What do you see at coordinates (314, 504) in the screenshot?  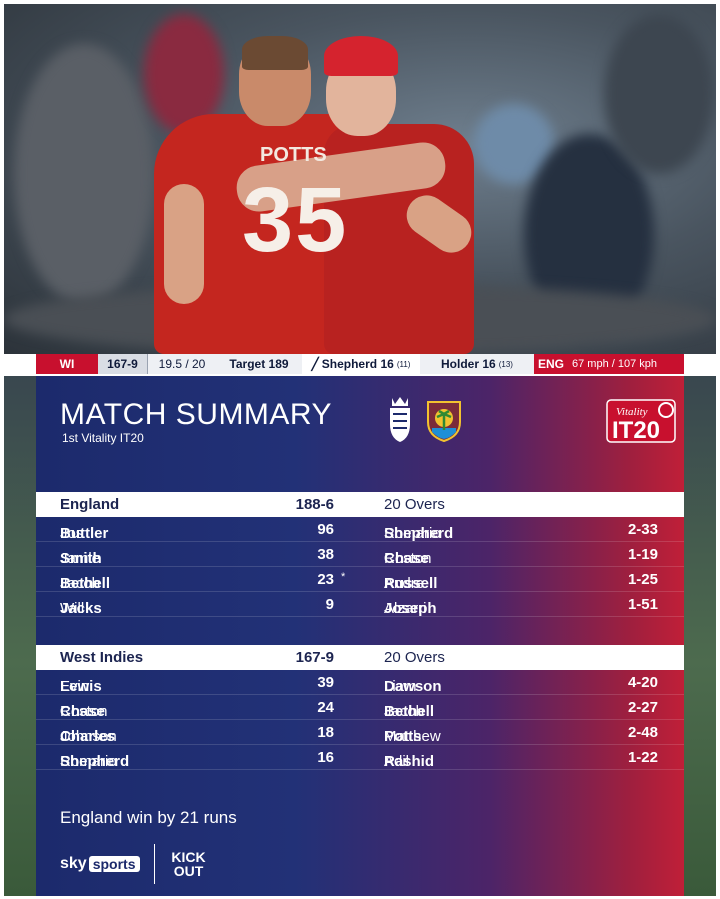 I see `innings-score: 188-6` at bounding box center [314, 504].